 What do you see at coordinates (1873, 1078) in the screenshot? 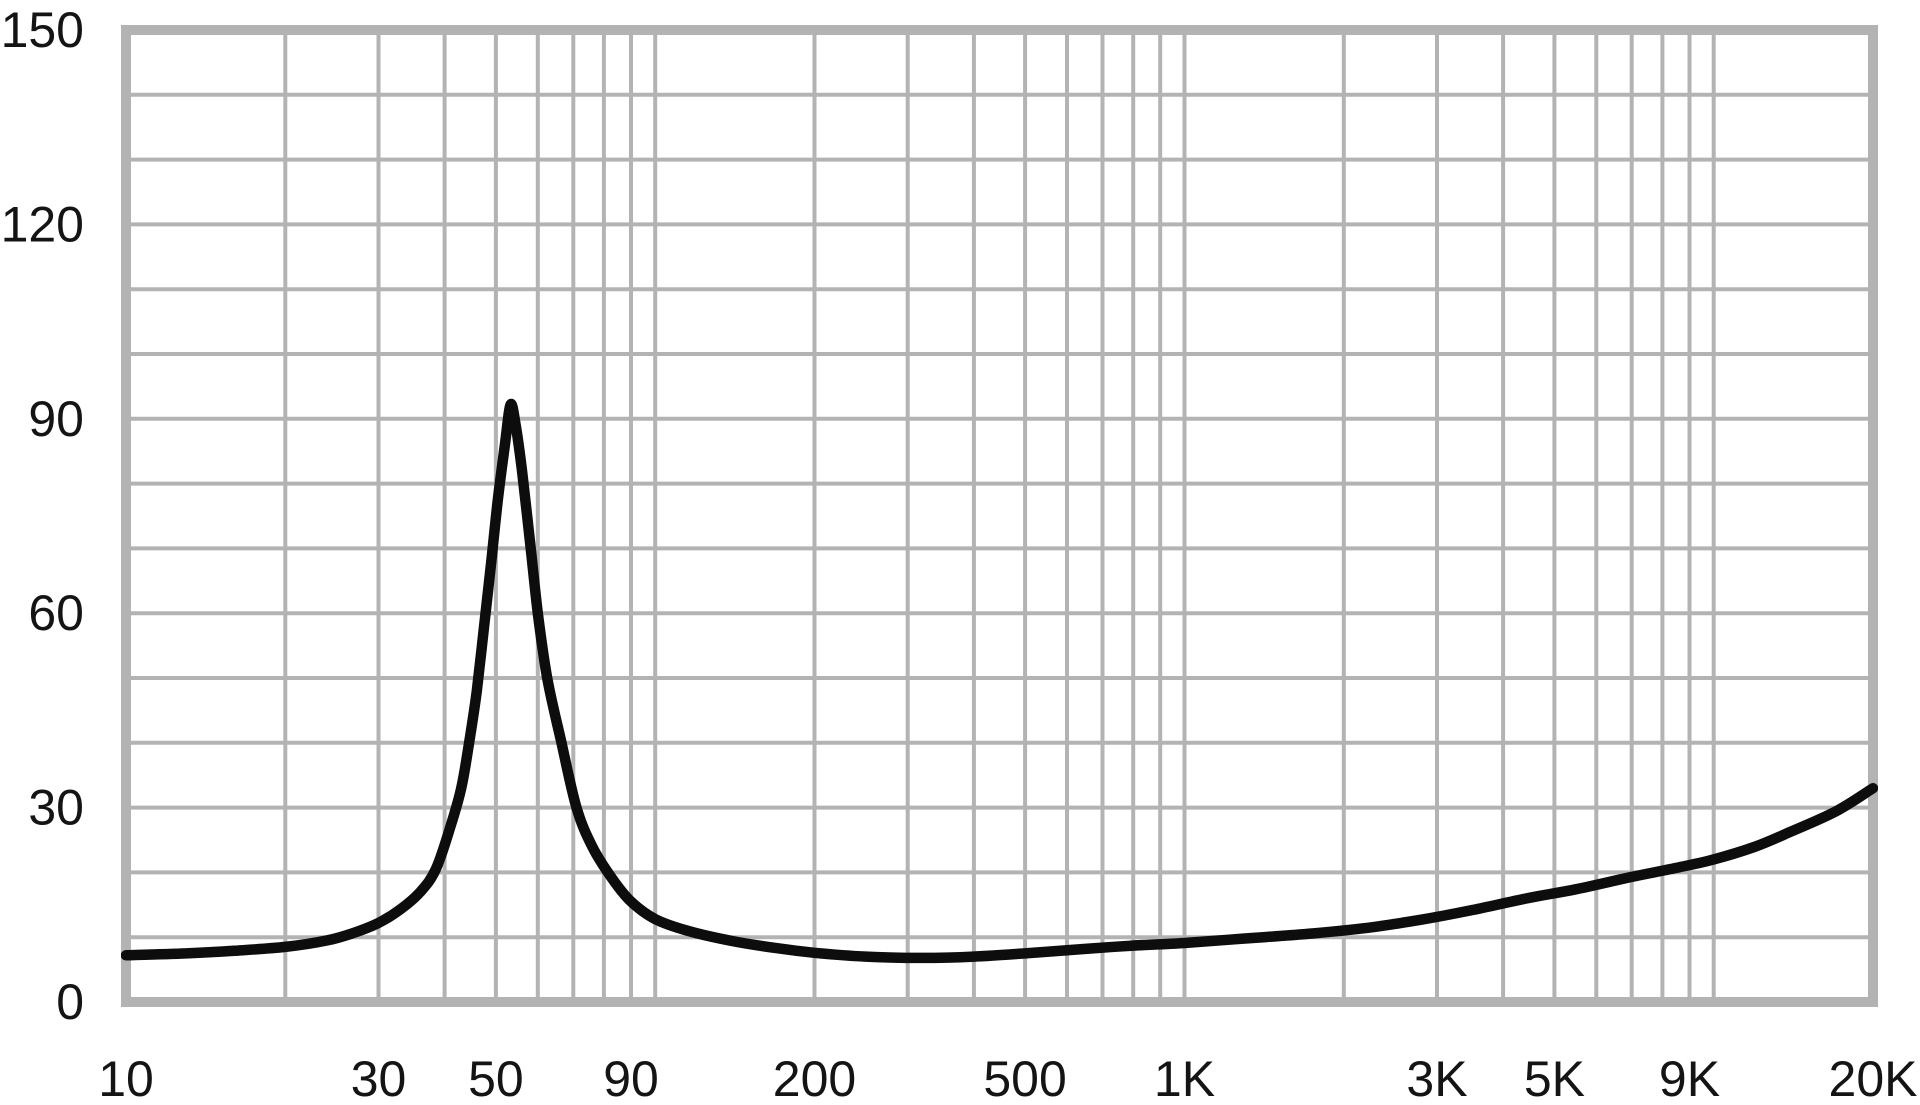
I see `x-tick-label: 20K` at bounding box center [1873, 1078].